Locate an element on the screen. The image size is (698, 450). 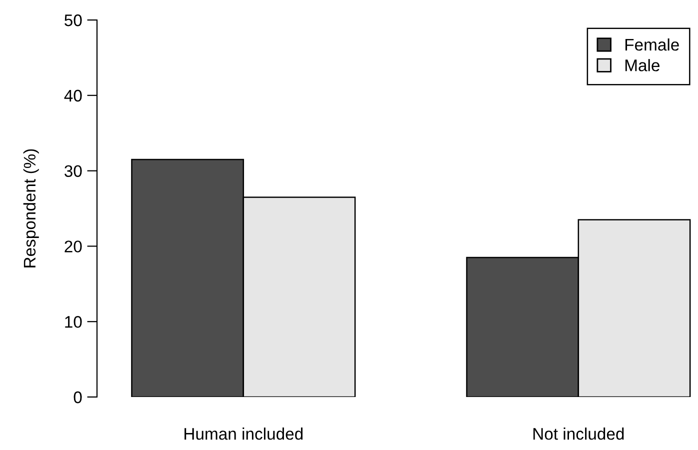
x-tick-label: Not included is located at coordinates (578, 434).